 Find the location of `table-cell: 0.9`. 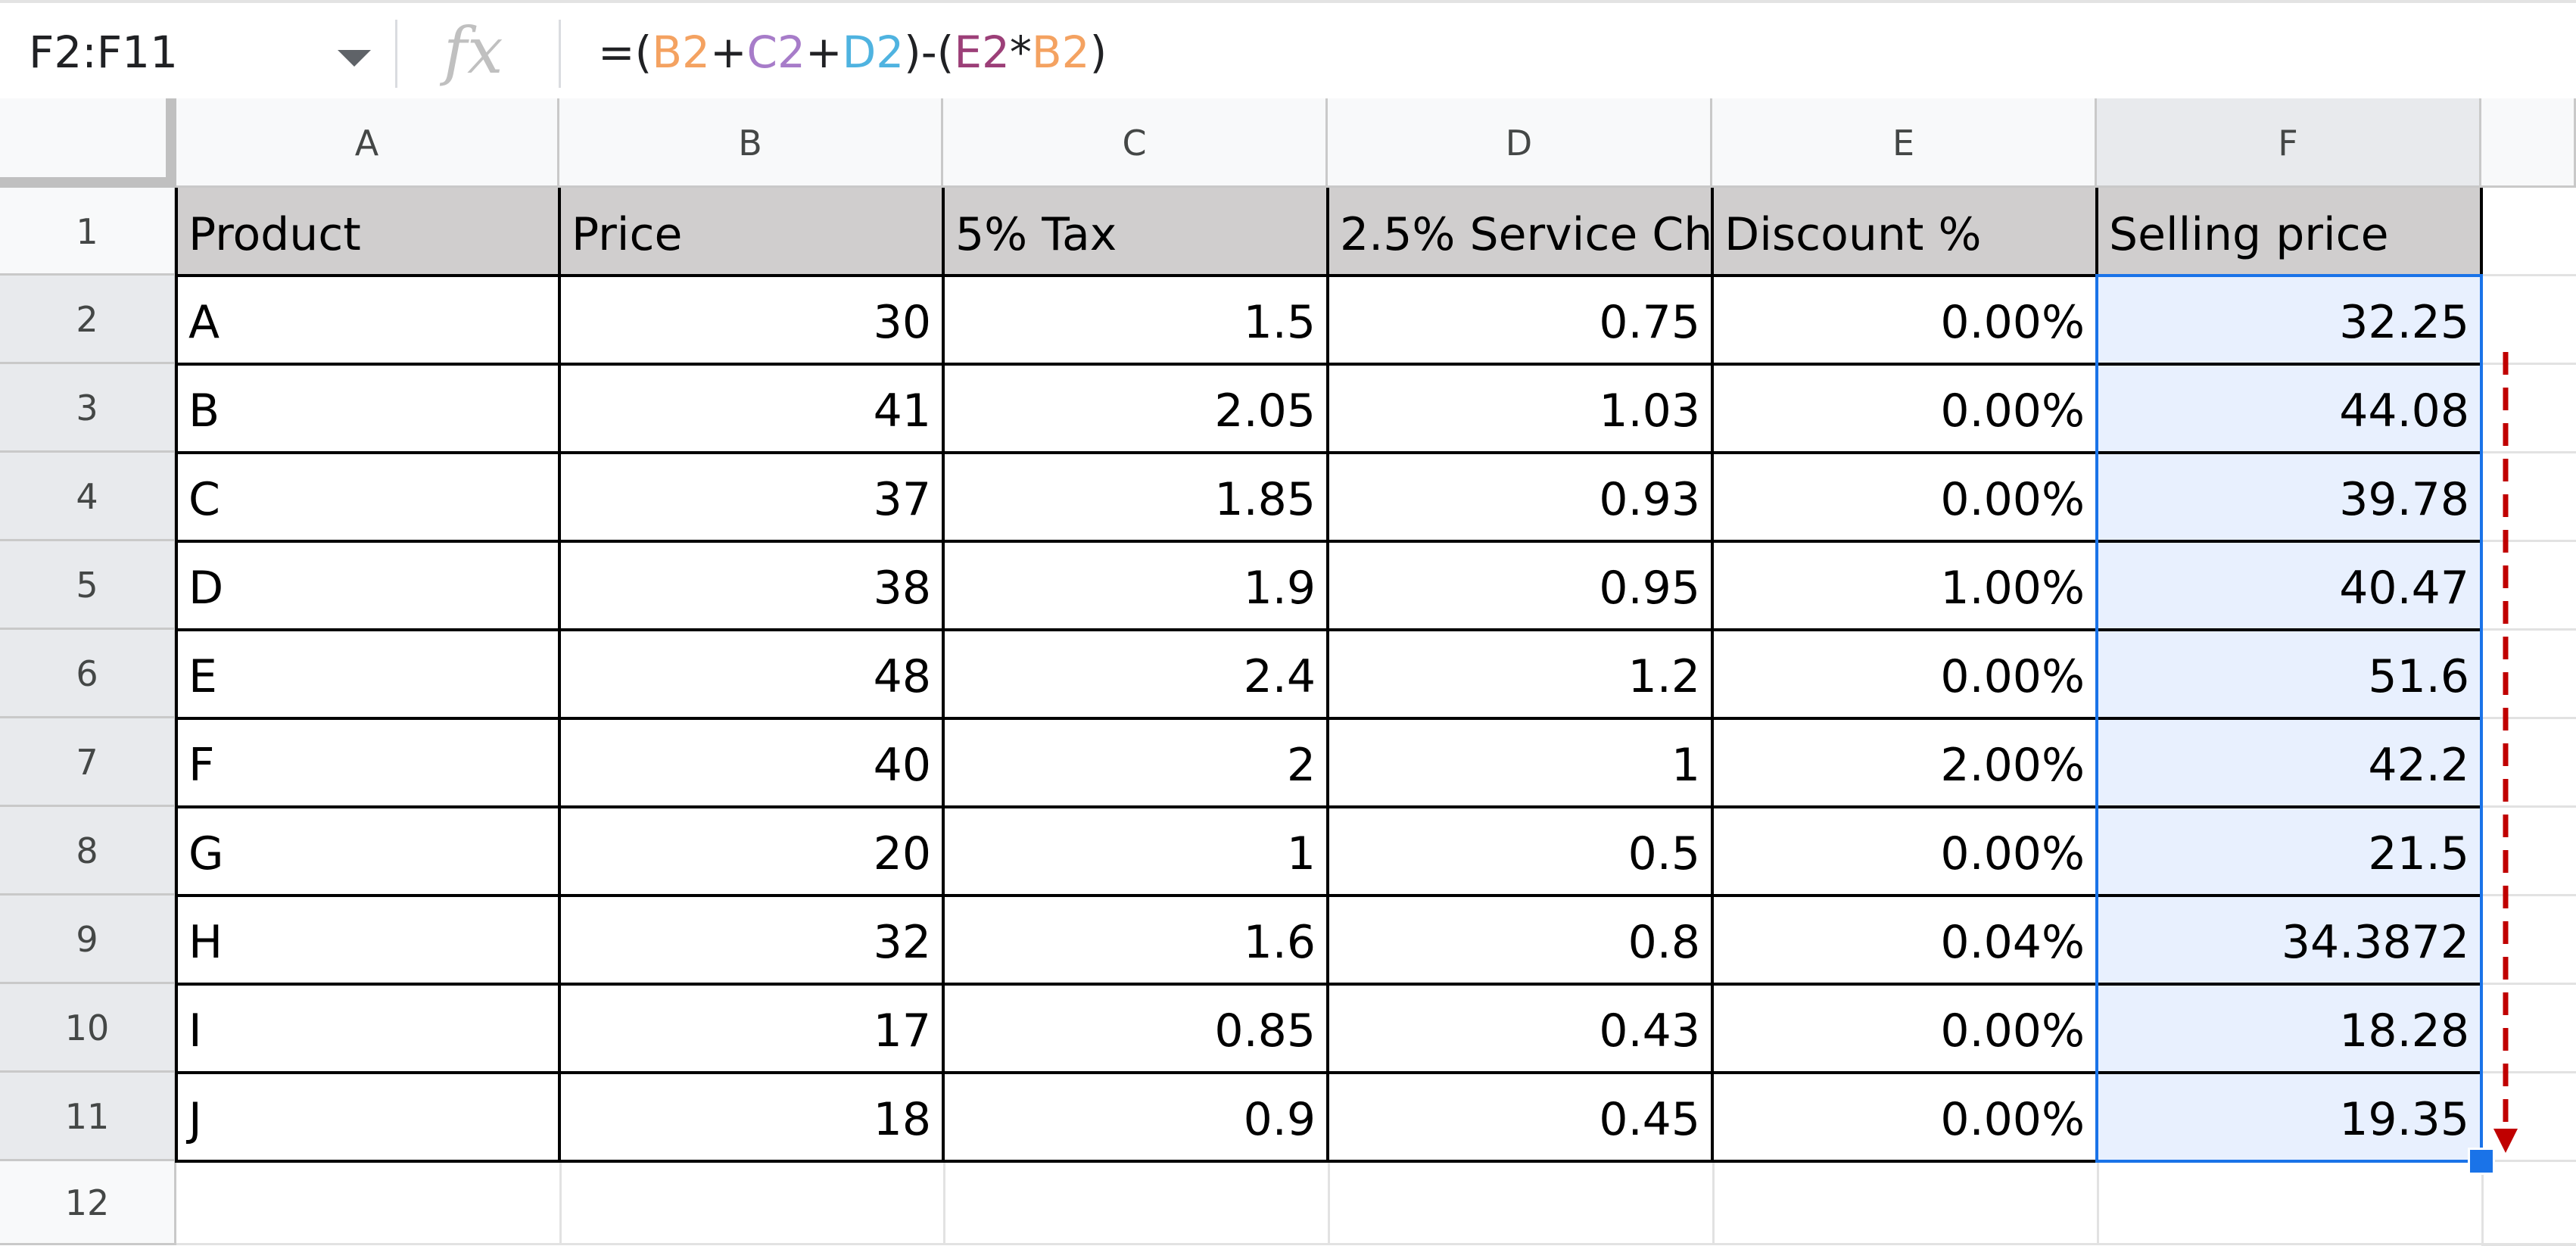

table-cell: 0.9 is located at coordinates (1279, 1119).